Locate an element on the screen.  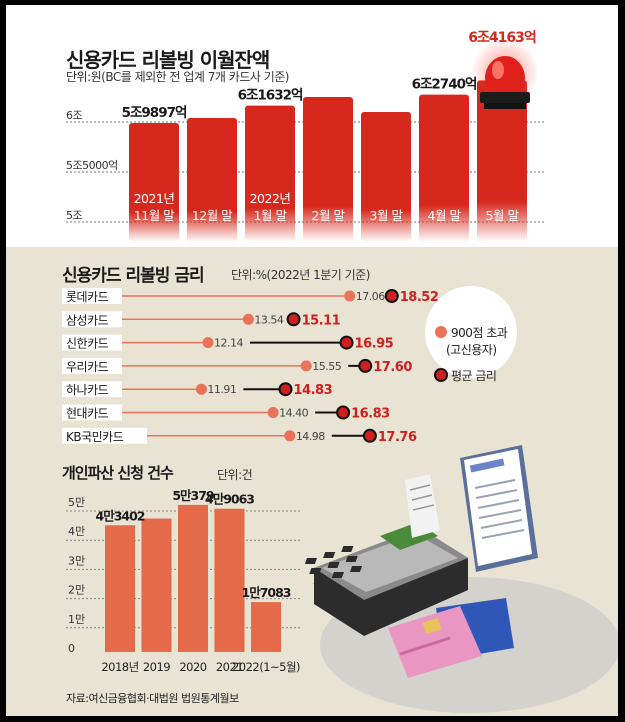
chart1-subtitle: 단위:원(BC를 제외한 전 업계 7개 카드사 기준) is located at coordinates (177, 77).